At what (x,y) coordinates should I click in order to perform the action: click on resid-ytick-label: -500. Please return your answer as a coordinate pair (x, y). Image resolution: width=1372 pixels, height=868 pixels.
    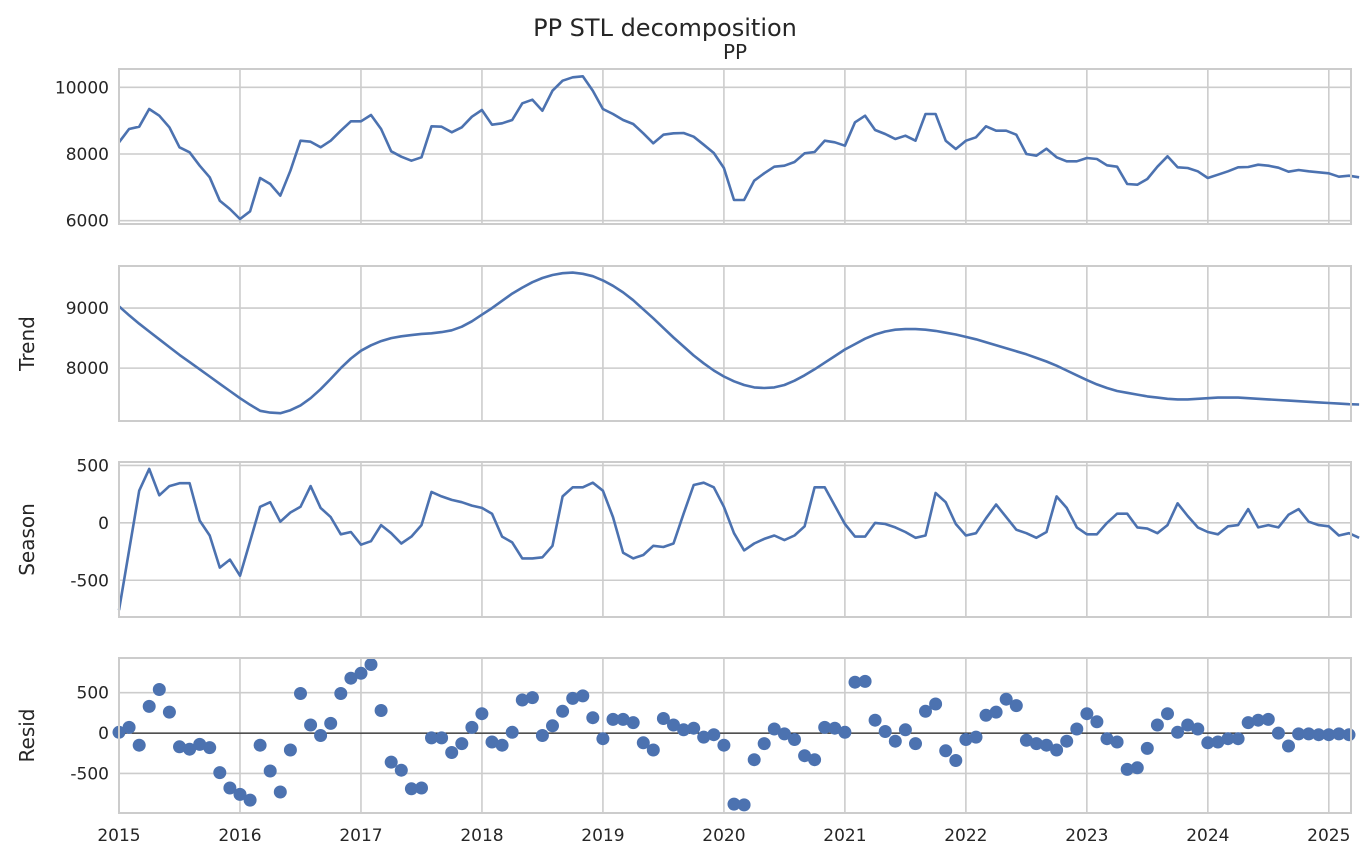
    Looking at the image, I should click on (89, 774).